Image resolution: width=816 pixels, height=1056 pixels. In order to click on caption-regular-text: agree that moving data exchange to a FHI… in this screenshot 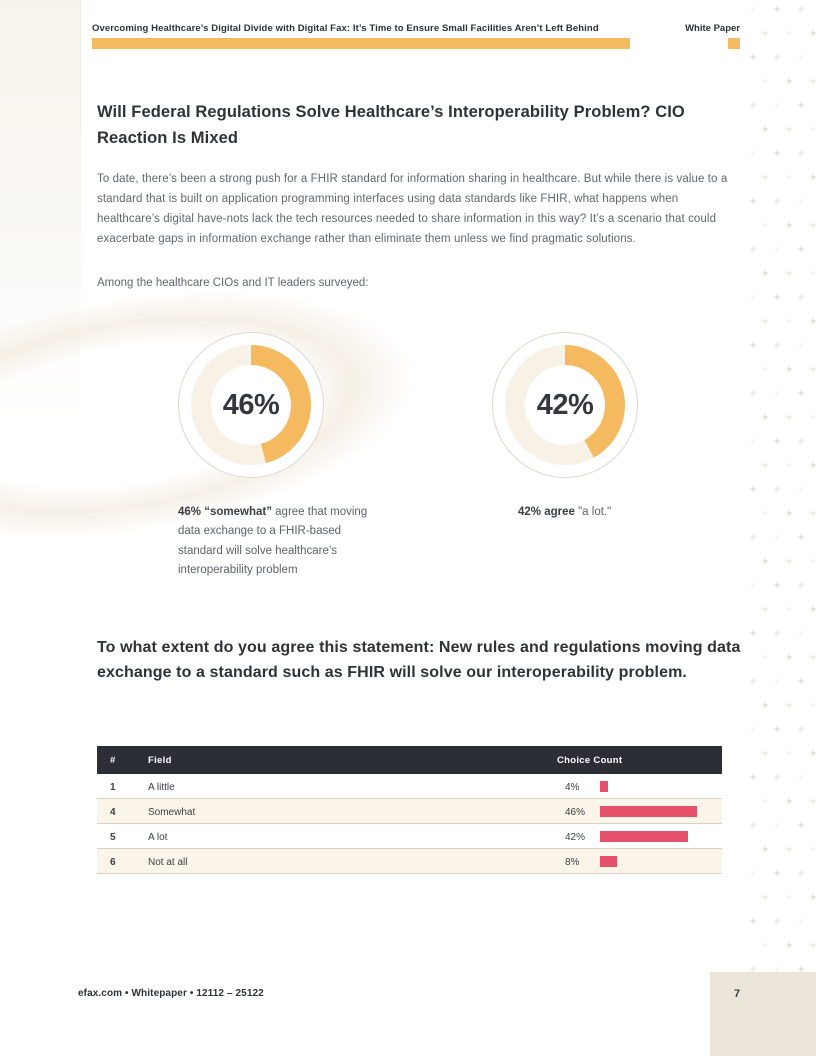, I will do `click(273, 541)`.